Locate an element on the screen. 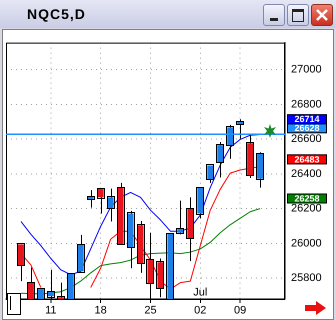 The image size is (336, 320). x-tick-label: 18 is located at coordinates (100, 310).